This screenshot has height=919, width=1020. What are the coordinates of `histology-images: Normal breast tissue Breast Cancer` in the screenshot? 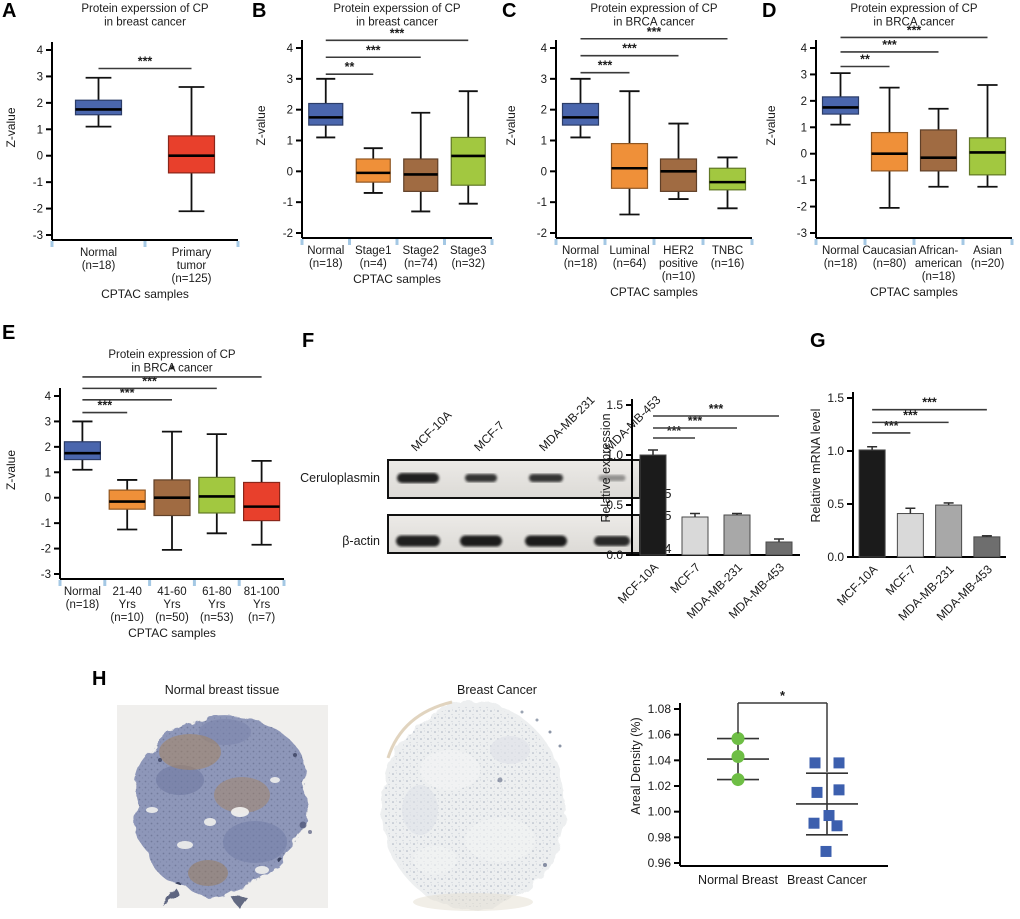 It's located at (341, 797).